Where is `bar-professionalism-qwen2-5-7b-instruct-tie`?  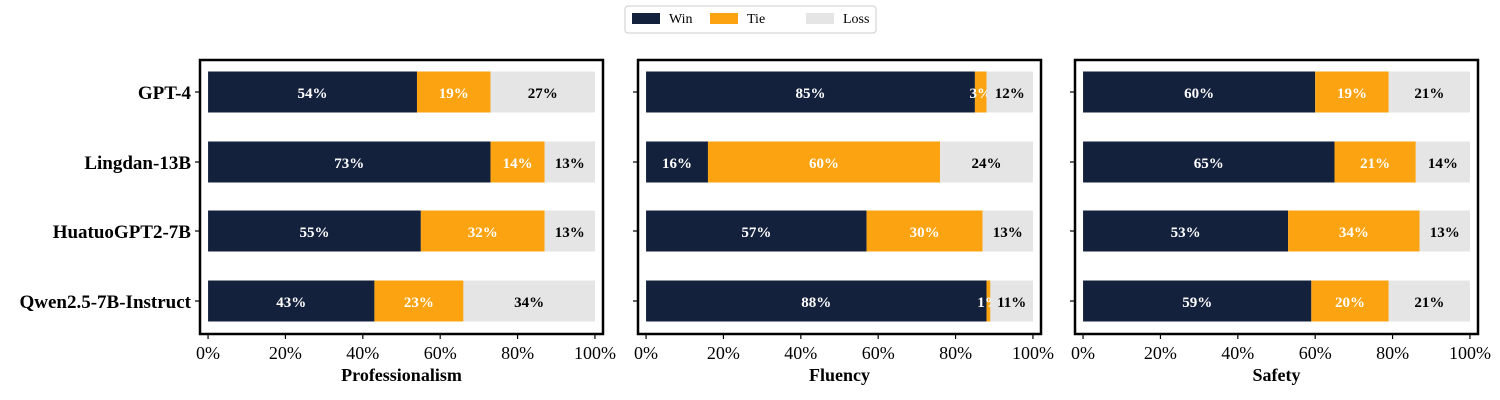
bar-professionalism-qwen2-5-7b-instruct-tie is located at coordinates (419, 301).